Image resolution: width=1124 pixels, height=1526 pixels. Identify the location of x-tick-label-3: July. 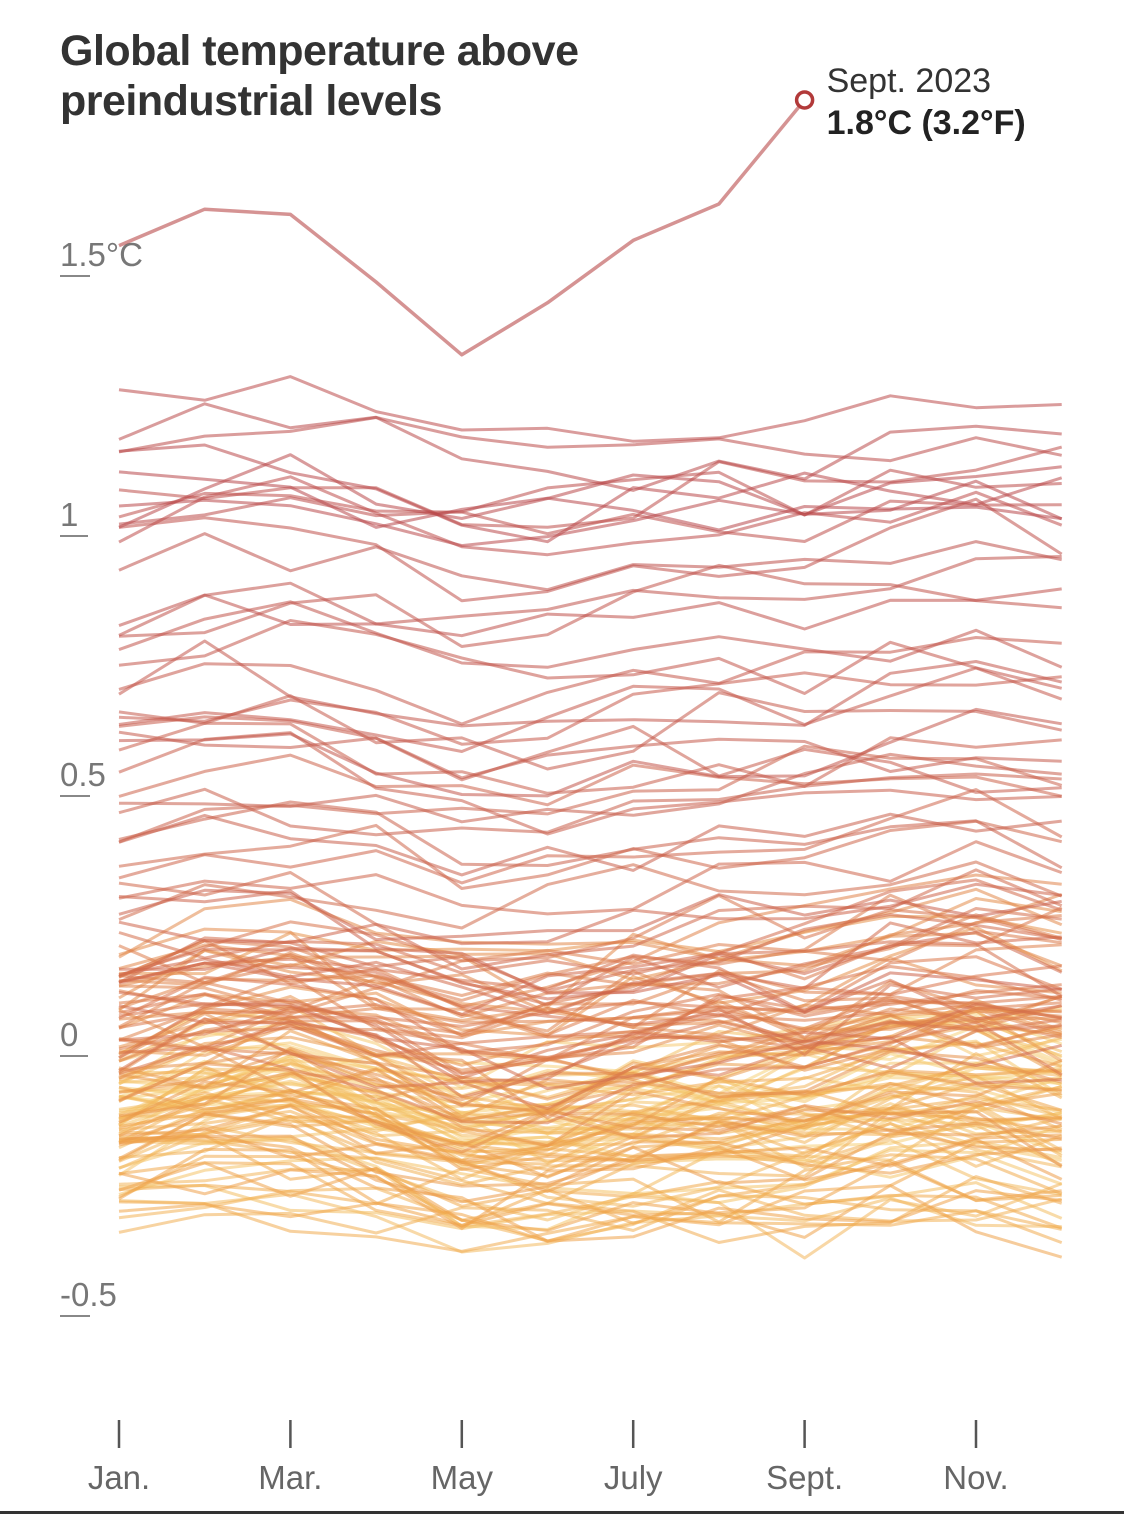
(633, 1477).